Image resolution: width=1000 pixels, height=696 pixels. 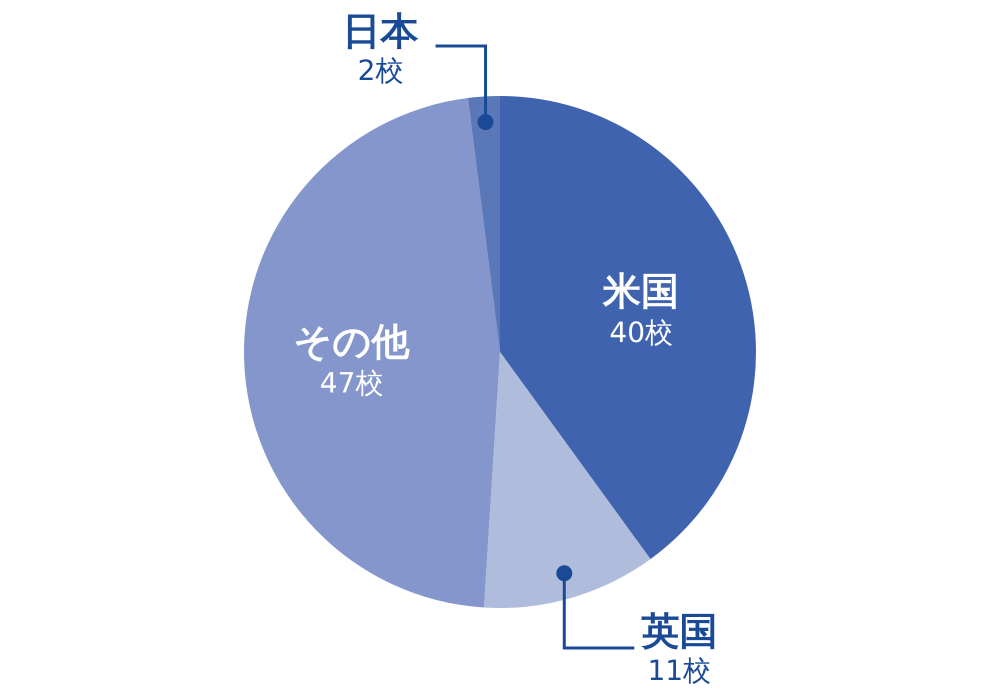 I want to click on slice-label: その他, so click(x=352, y=342).